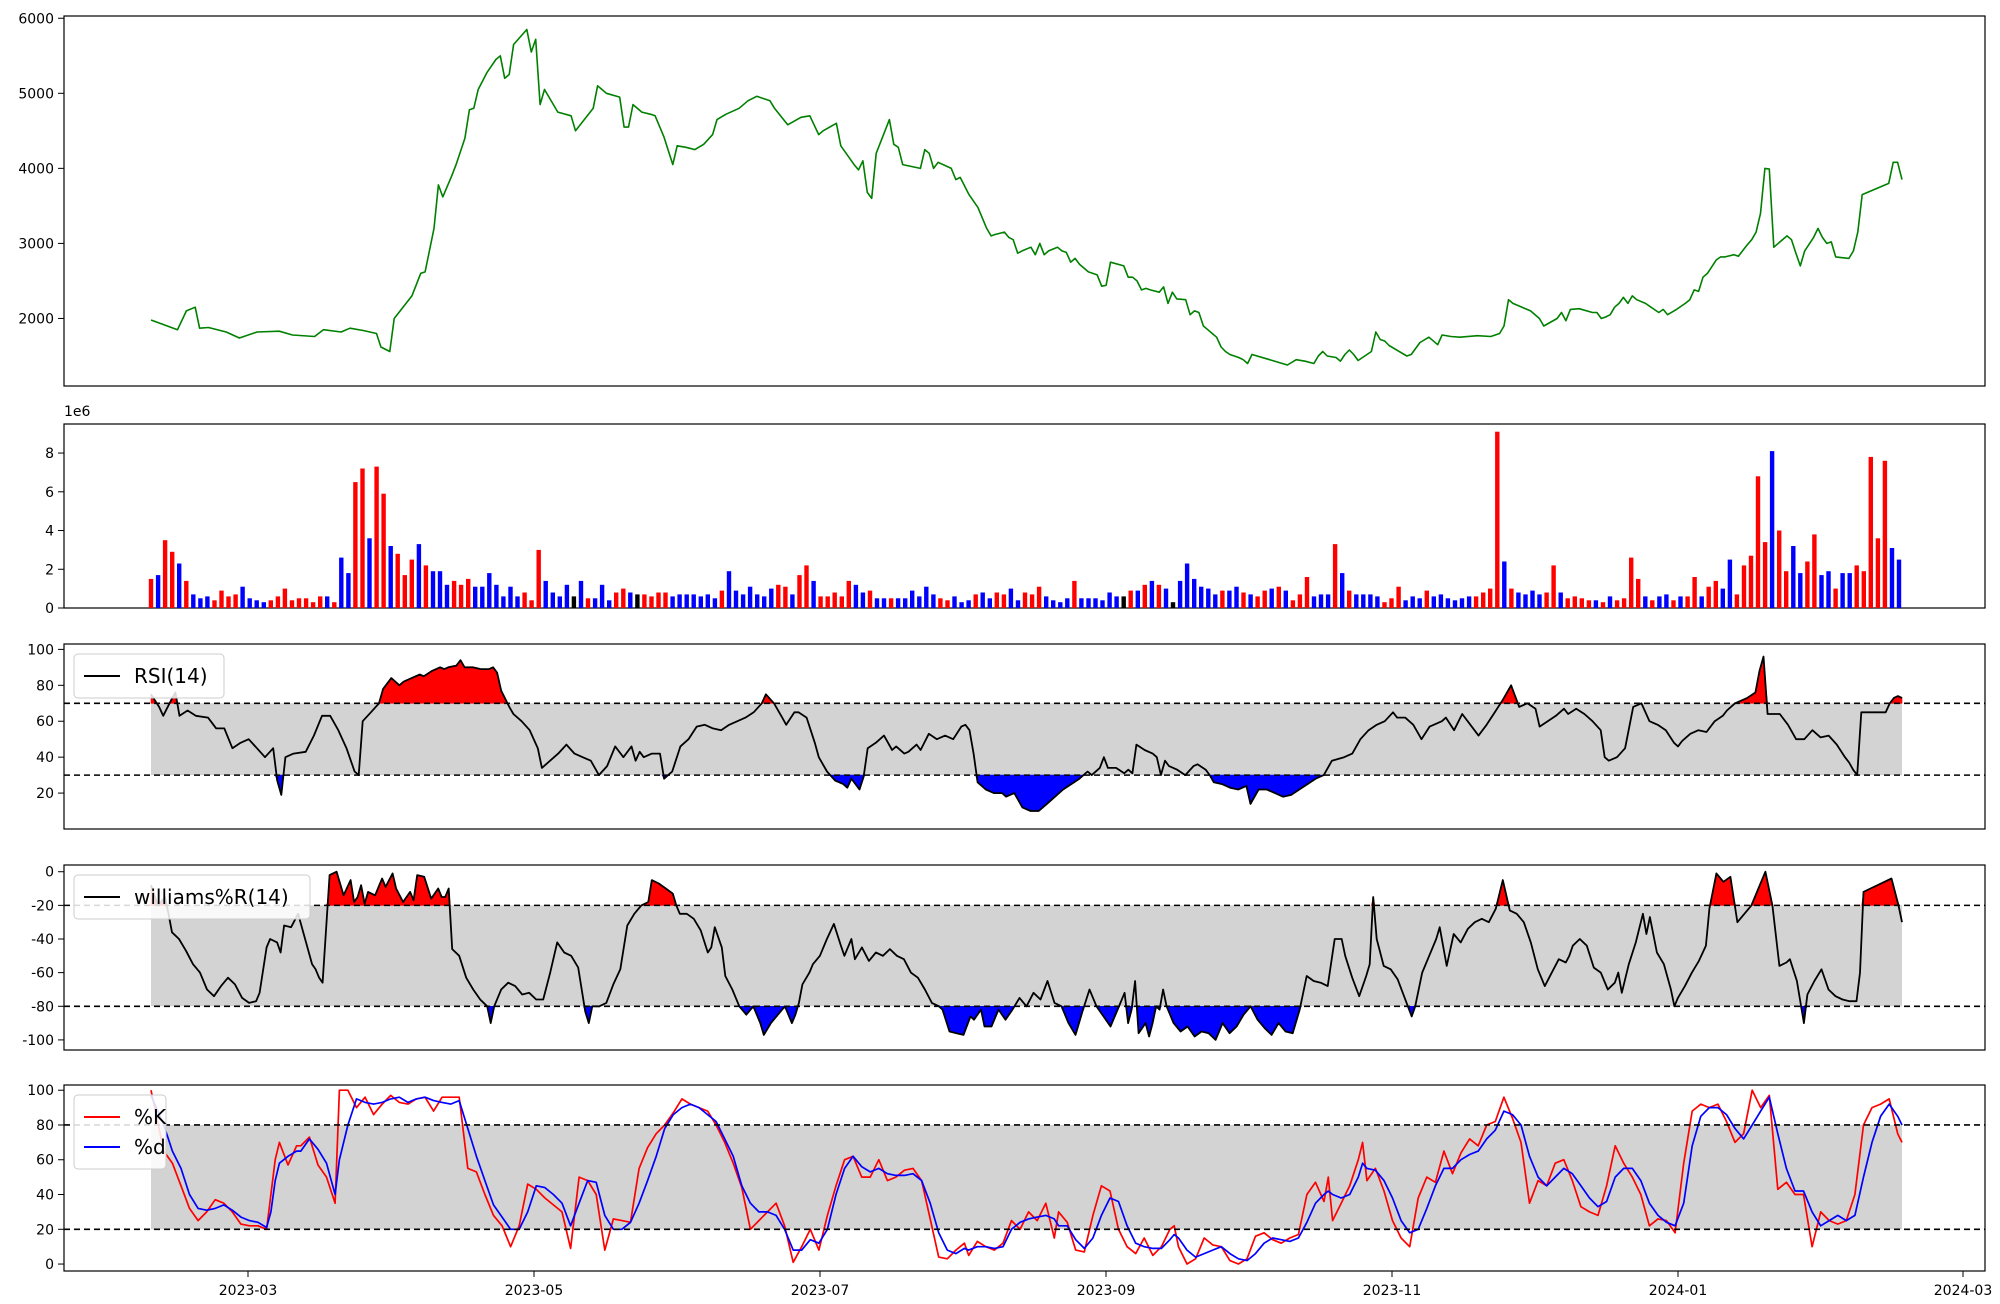  What do you see at coordinates (1026, 680) in the screenshot?
I see `rsi-panel-overbought-fill` at bounding box center [1026, 680].